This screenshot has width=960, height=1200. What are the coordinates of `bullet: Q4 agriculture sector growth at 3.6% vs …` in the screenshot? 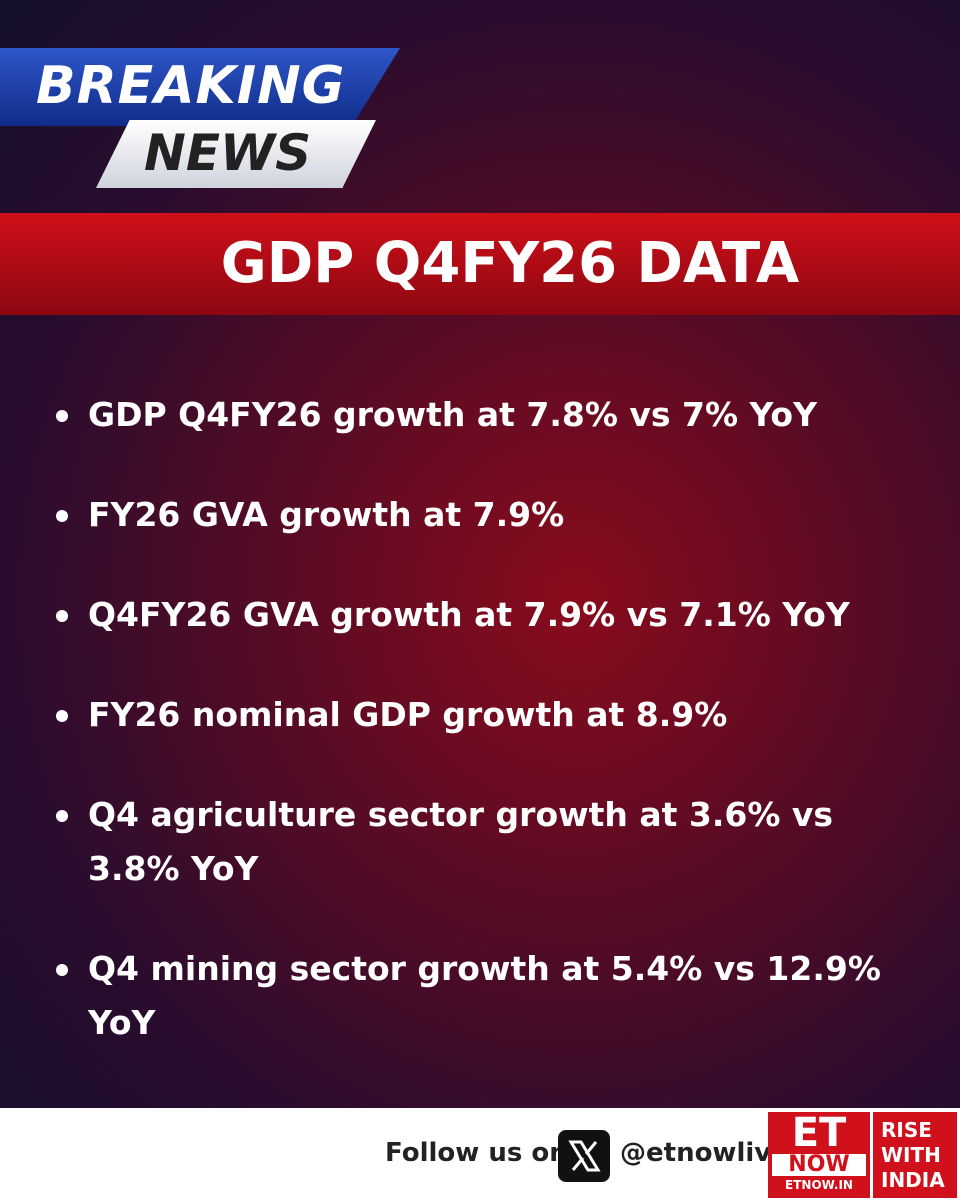 It's located at (490, 842).